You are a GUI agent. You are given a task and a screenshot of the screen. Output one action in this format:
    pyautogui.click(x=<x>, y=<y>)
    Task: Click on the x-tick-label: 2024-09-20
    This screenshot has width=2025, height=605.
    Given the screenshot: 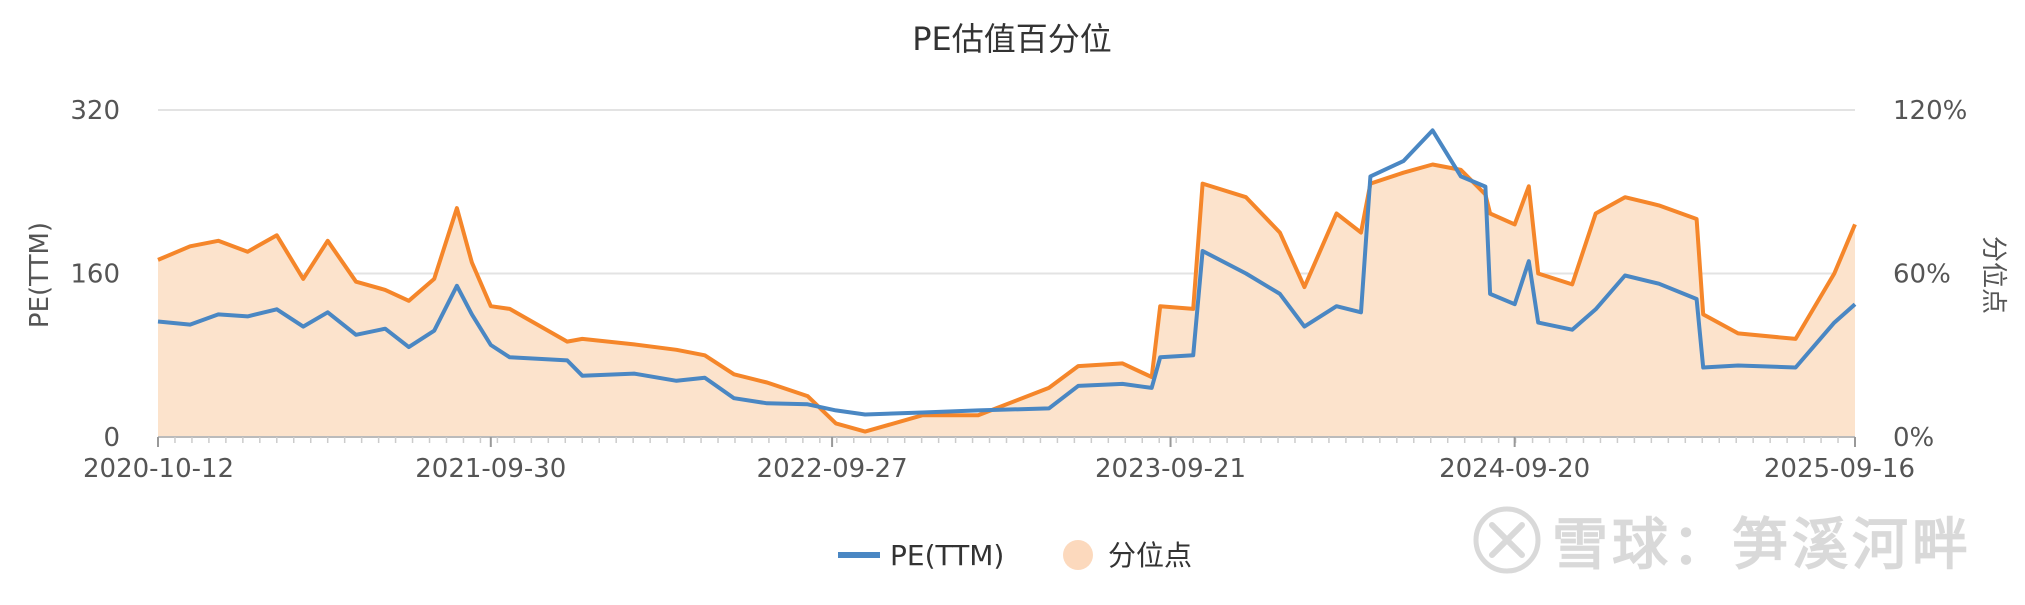 What is the action you would take?
    pyautogui.click(x=1514, y=469)
    